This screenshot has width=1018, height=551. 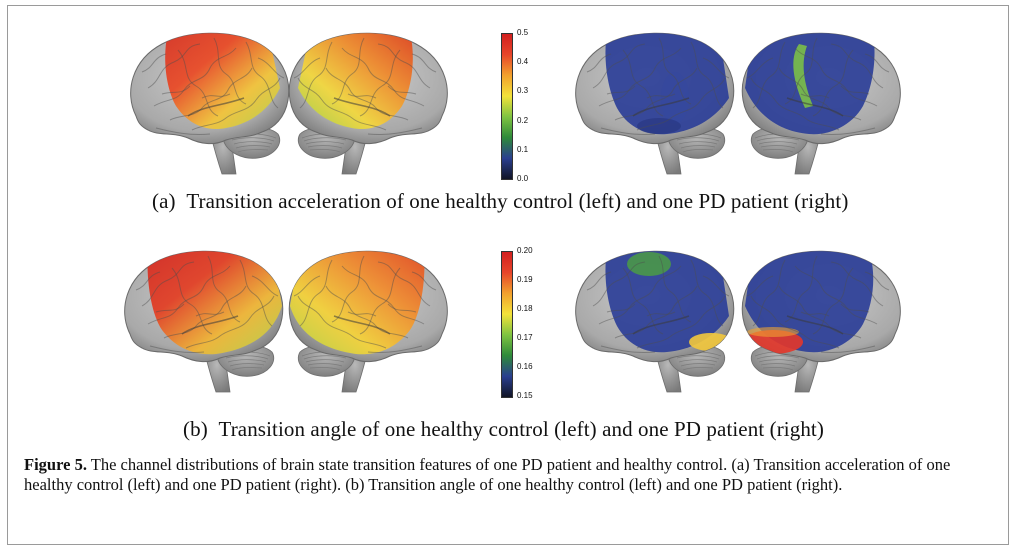 I want to click on colorbar-b-tick: 0.15, so click(x=525, y=395).